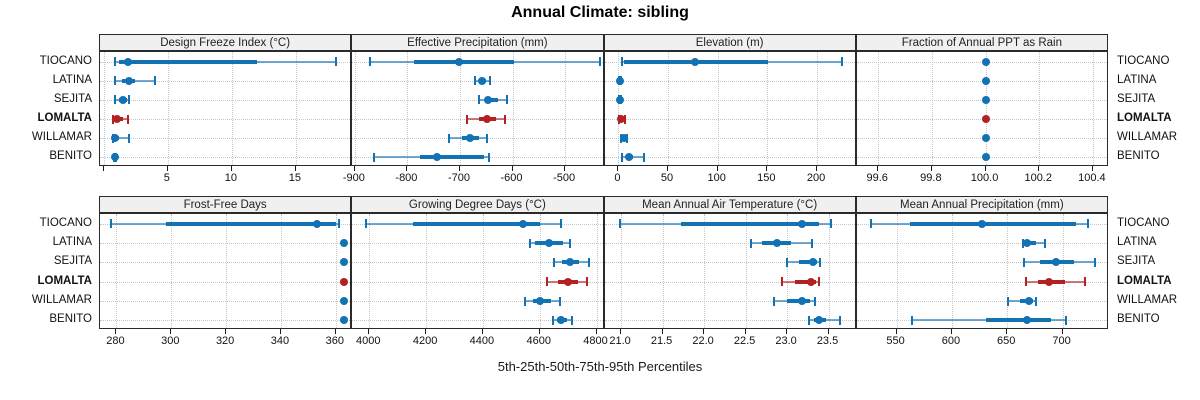 Image resolution: width=1200 pixels, height=400 pixels. What do you see at coordinates (477, 108) in the screenshot?
I see `panel-effective-precipitation-mm` at bounding box center [477, 108].